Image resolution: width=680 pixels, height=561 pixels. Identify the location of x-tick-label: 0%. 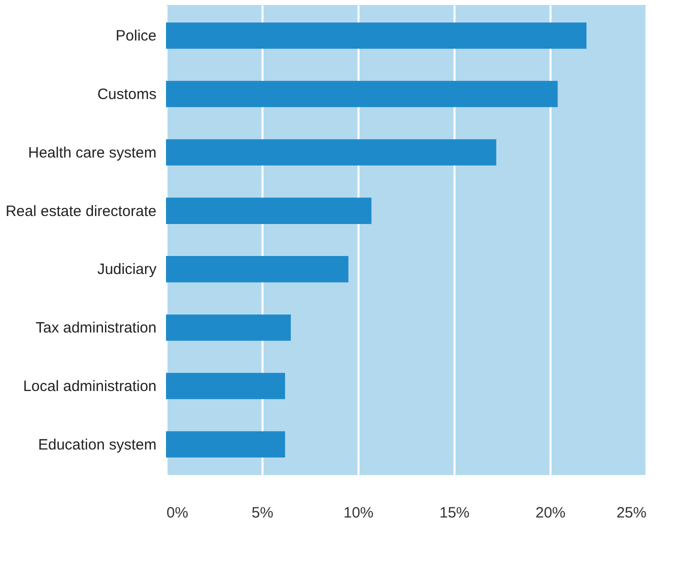
(177, 513).